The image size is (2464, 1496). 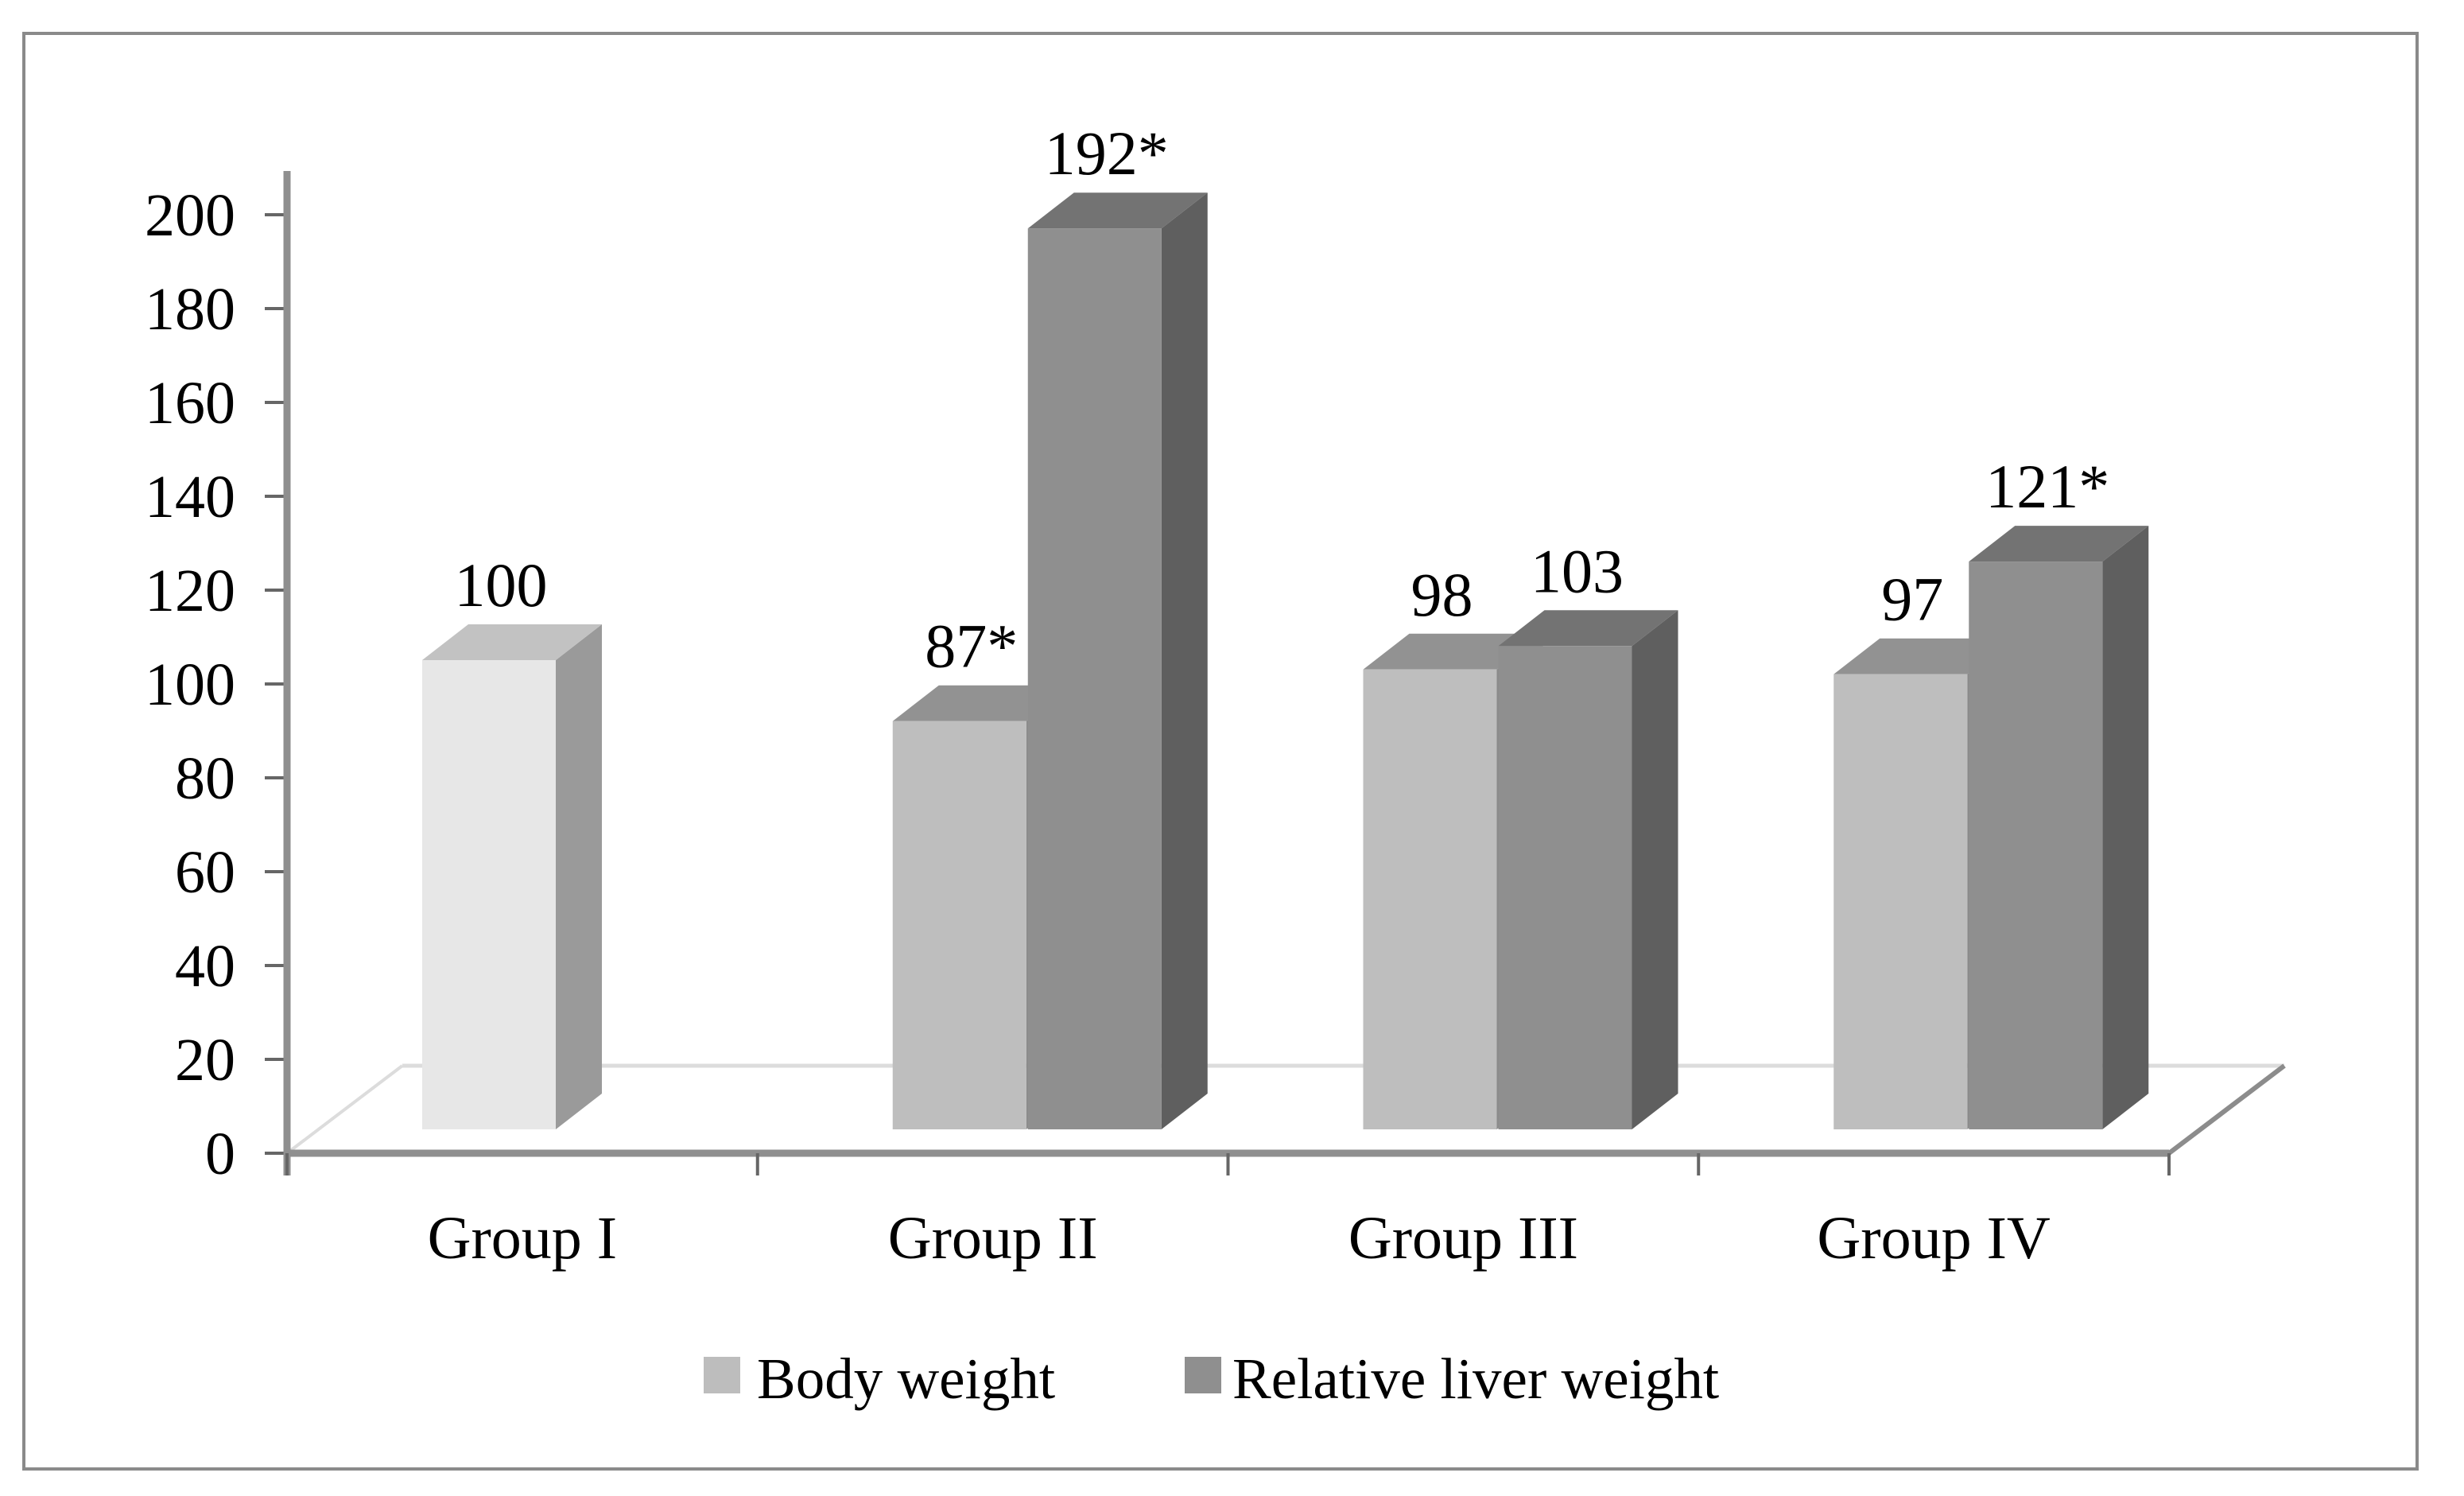 I want to click on x-category-label-group-i: Group I, so click(x=523, y=1238).